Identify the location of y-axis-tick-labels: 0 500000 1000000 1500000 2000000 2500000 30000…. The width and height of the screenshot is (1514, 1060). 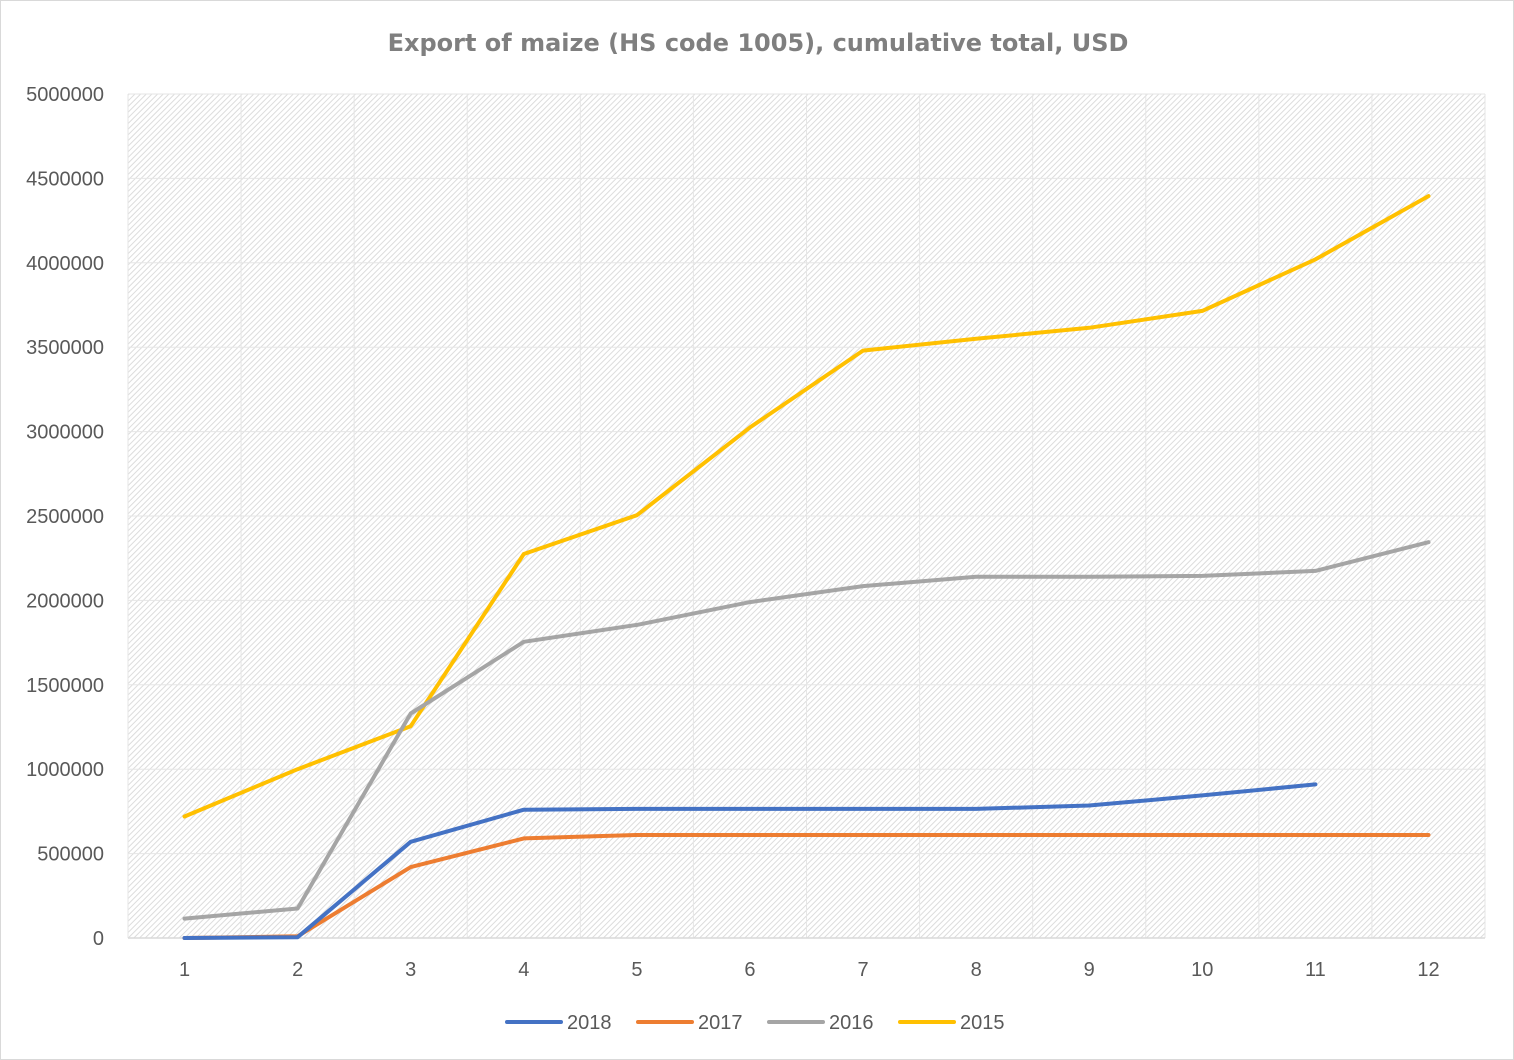
(65, 517).